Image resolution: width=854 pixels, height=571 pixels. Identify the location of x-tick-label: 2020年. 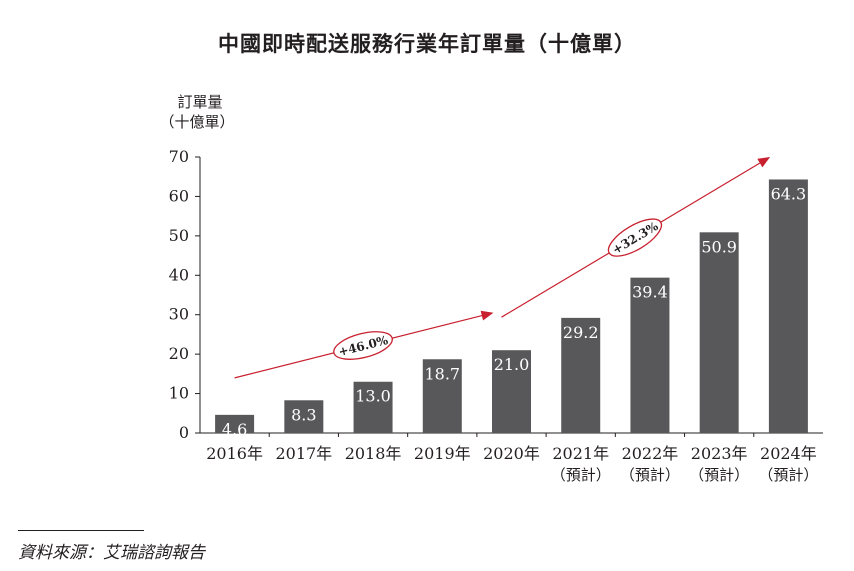
(511, 453).